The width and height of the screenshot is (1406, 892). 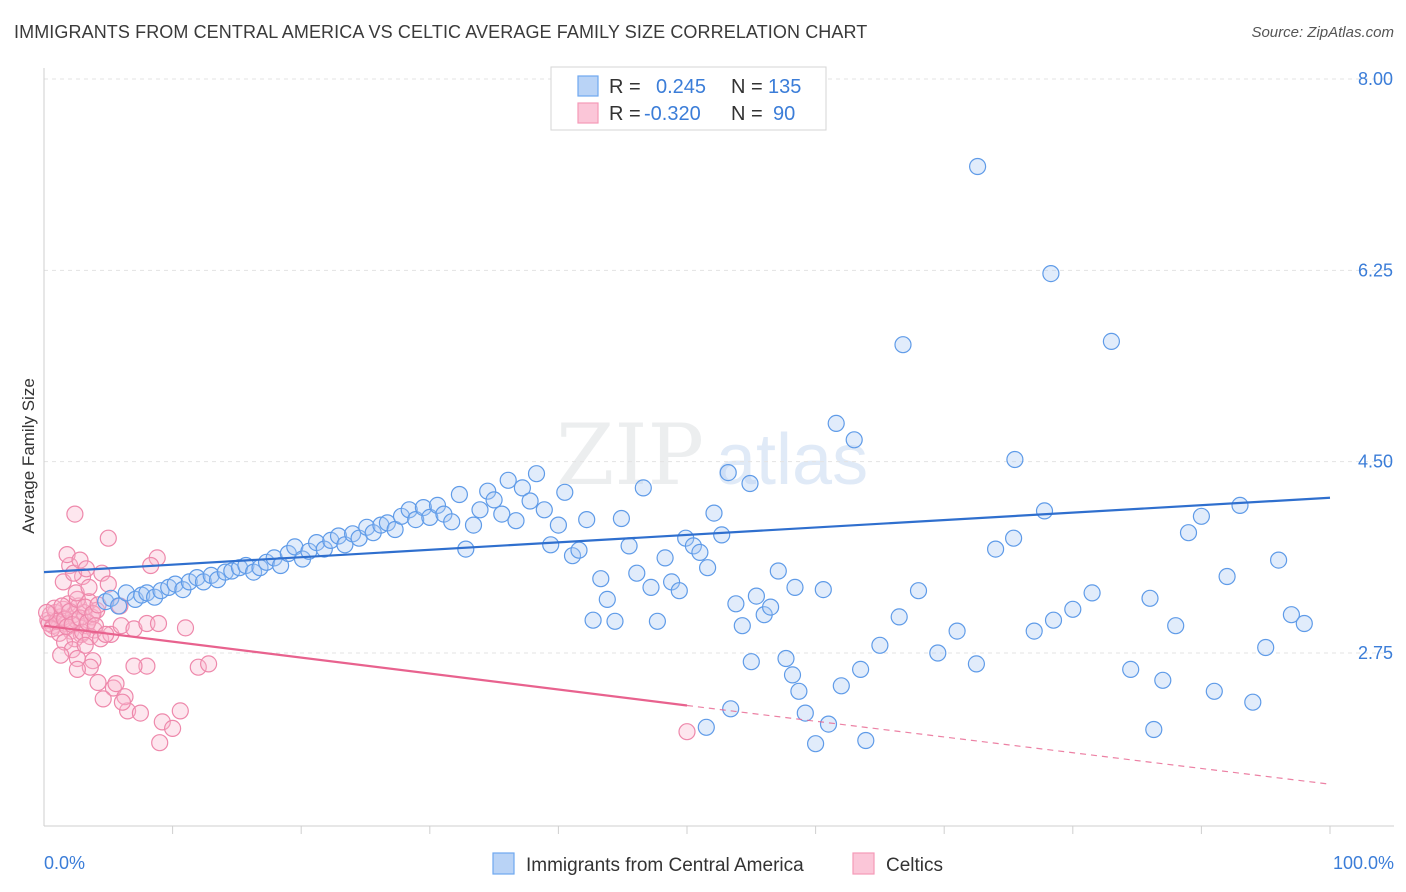 What do you see at coordinates (365, 665) in the screenshot?
I see `trend-line-celtics` at bounding box center [365, 665].